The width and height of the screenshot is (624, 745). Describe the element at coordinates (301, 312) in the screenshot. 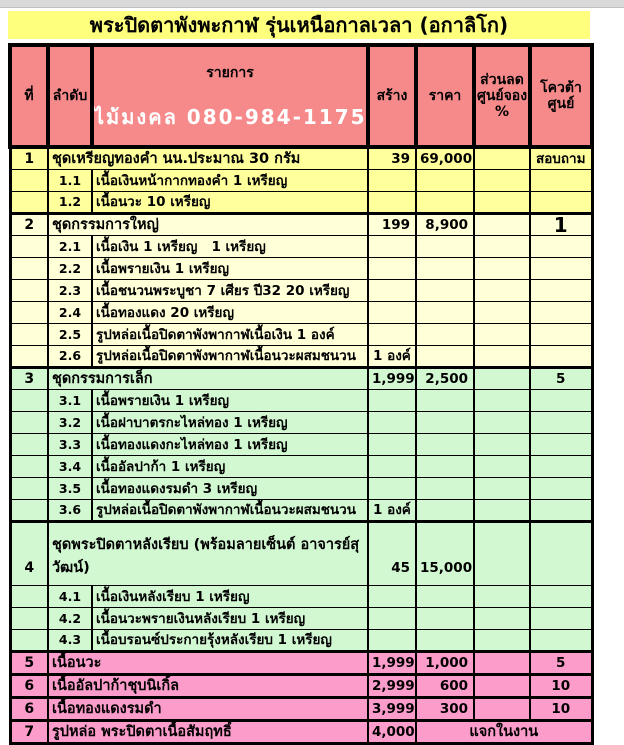

I see `table-row: 2.4 เนื้อทองแดง 20 เหรียญ` at that location.